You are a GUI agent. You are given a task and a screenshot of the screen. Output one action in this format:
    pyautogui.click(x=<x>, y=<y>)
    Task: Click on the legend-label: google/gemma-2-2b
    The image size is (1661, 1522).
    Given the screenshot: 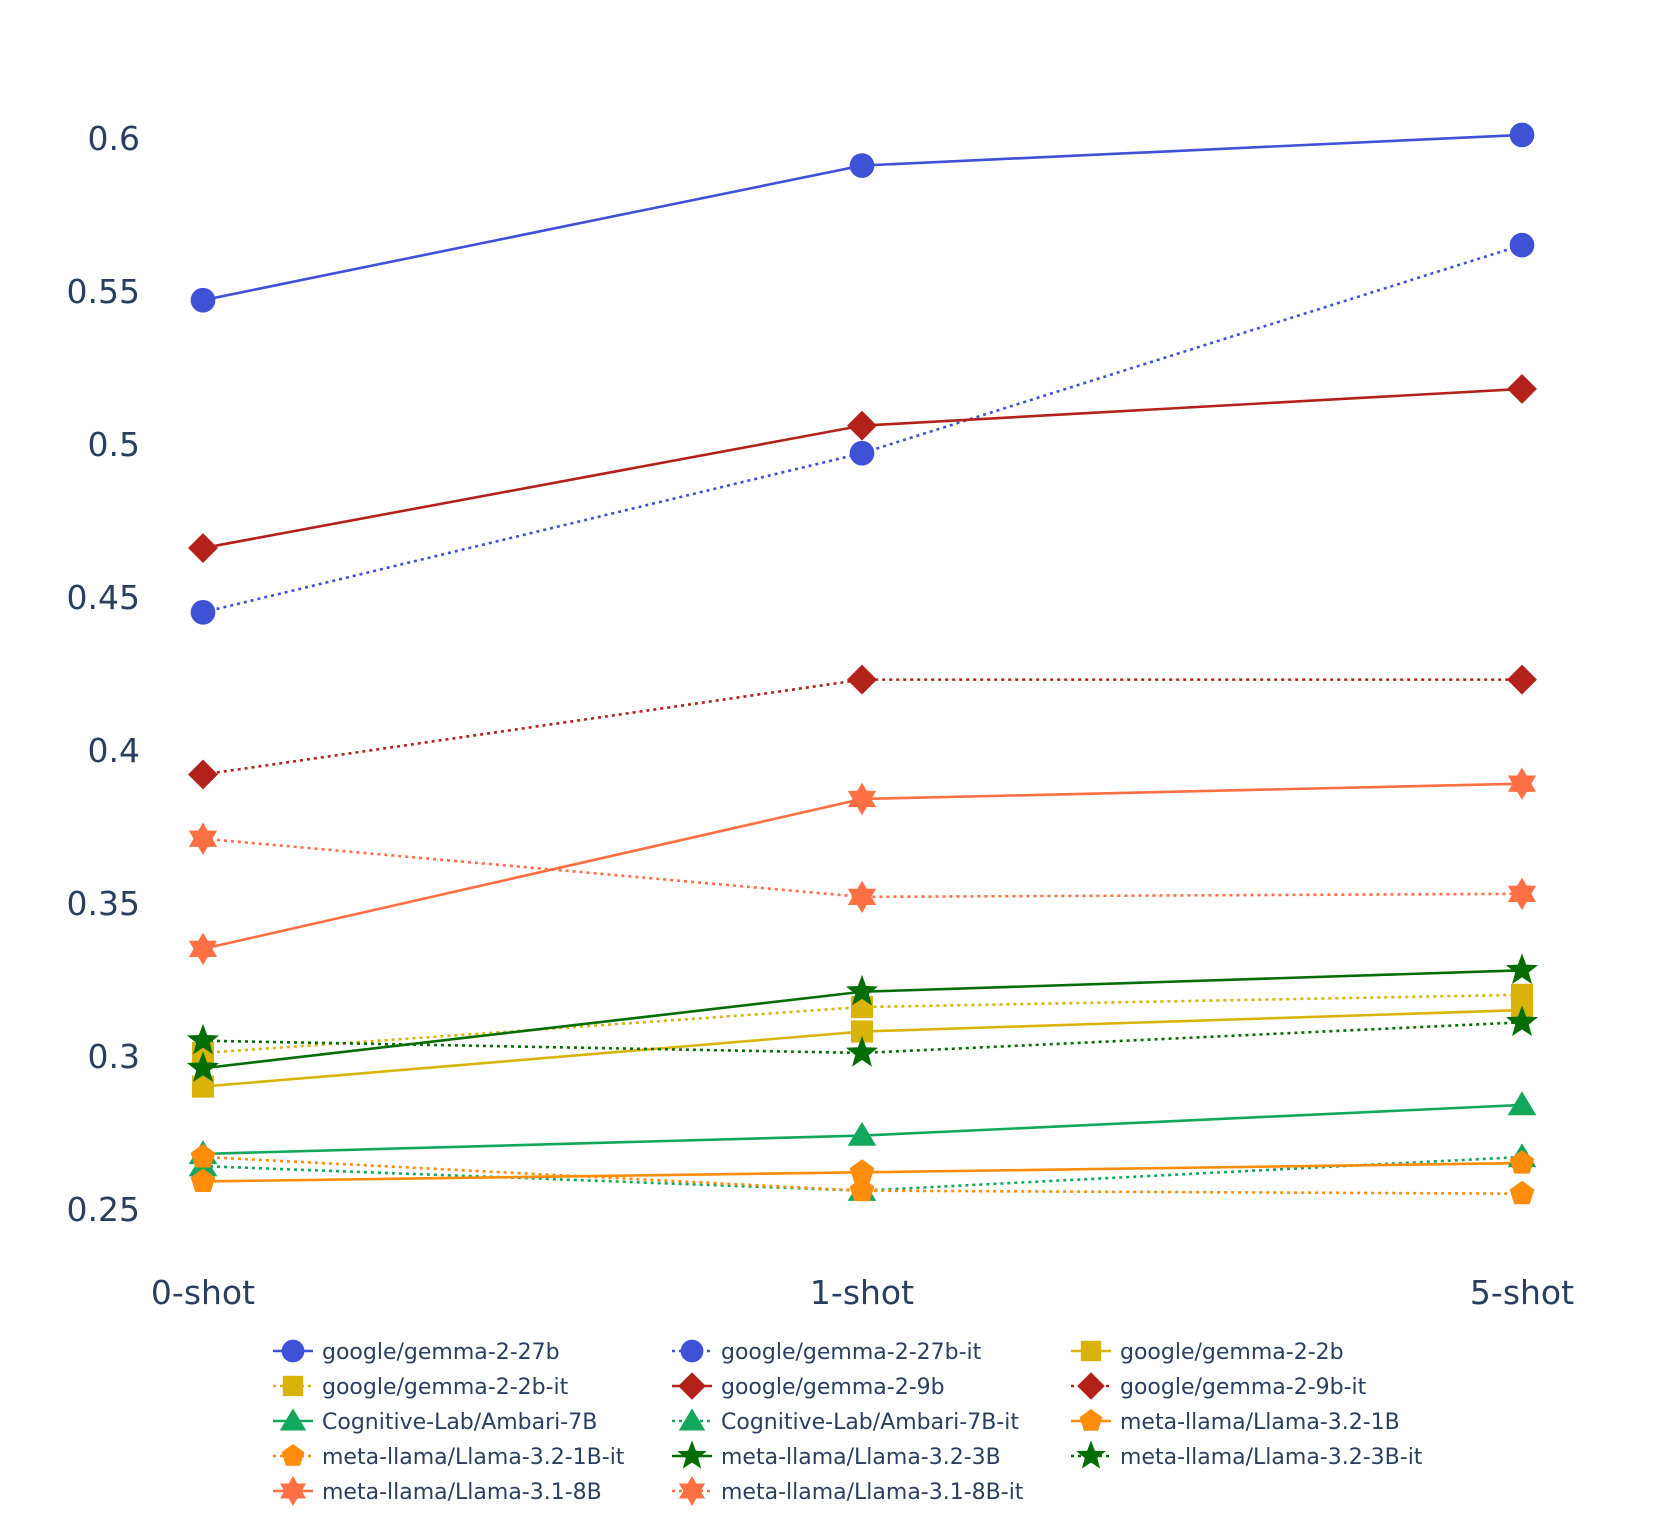 What is the action you would take?
    pyautogui.click(x=1232, y=1352)
    